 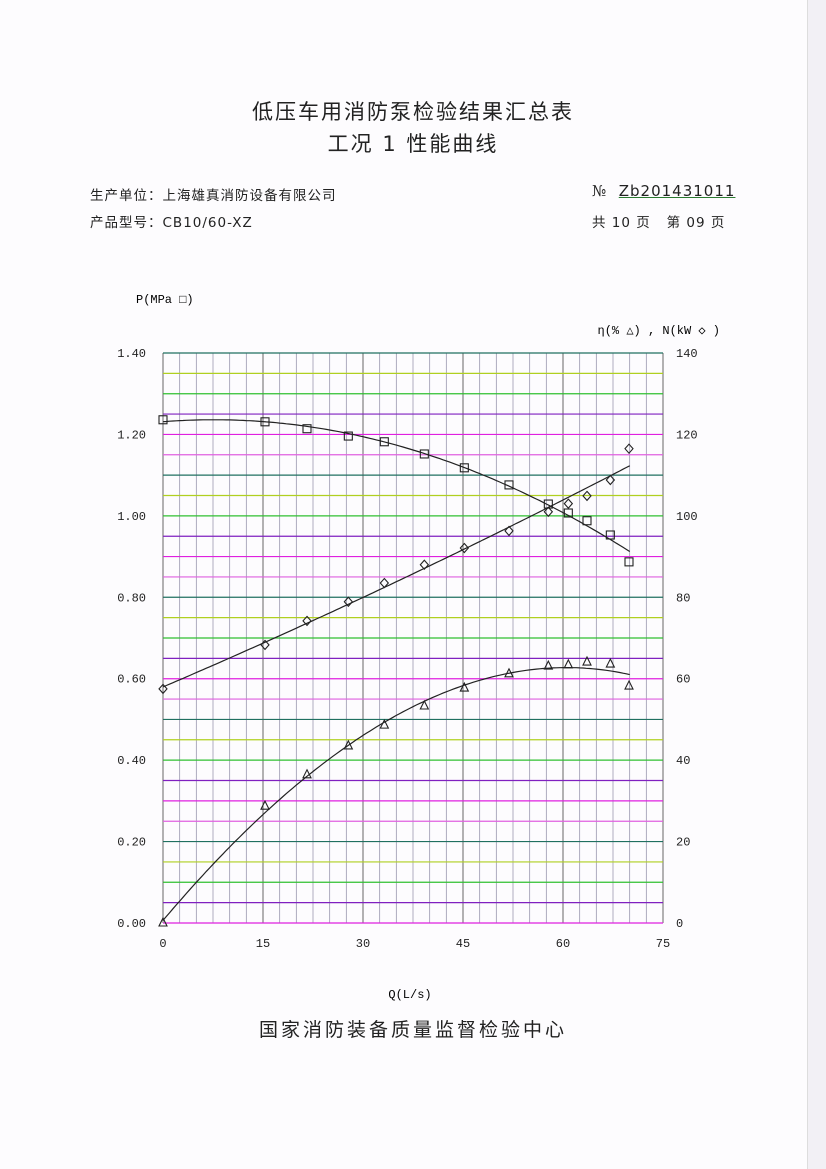 What do you see at coordinates (663, 944) in the screenshot?
I see `x-tick-label: 75` at bounding box center [663, 944].